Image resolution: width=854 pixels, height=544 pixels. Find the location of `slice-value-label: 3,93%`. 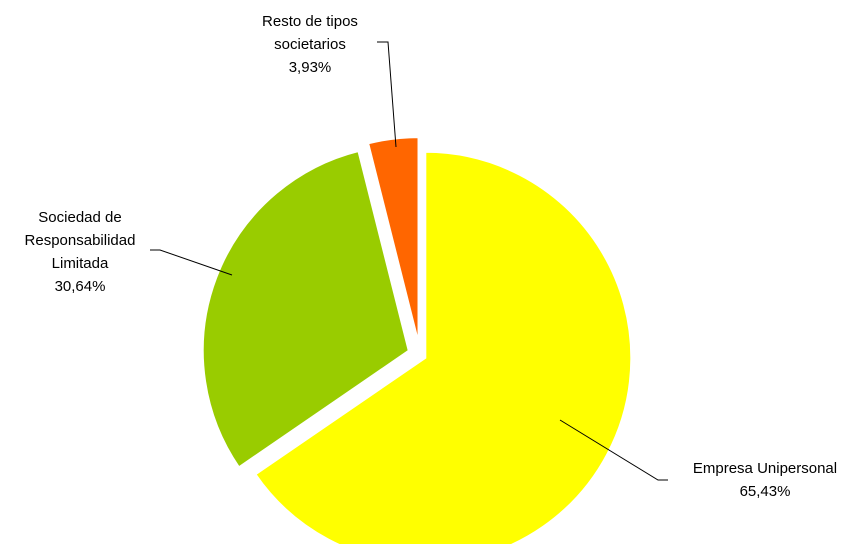

slice-value-label: 3,93% is located at coordinates (310, 67).